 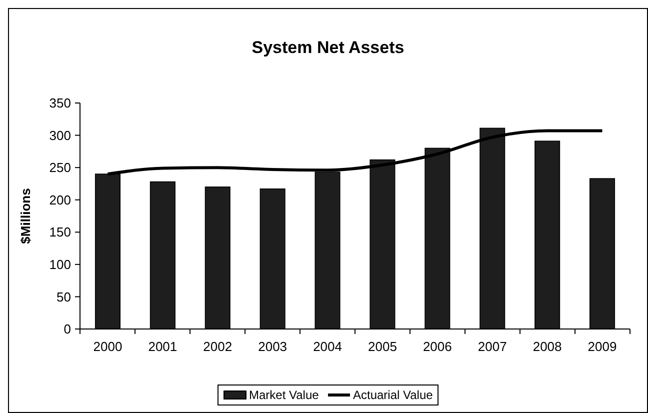 What do you see at coordinates (60, 168) in the screenshot?
I see `y-tick-label: 250` at bounding box center [60, 168].